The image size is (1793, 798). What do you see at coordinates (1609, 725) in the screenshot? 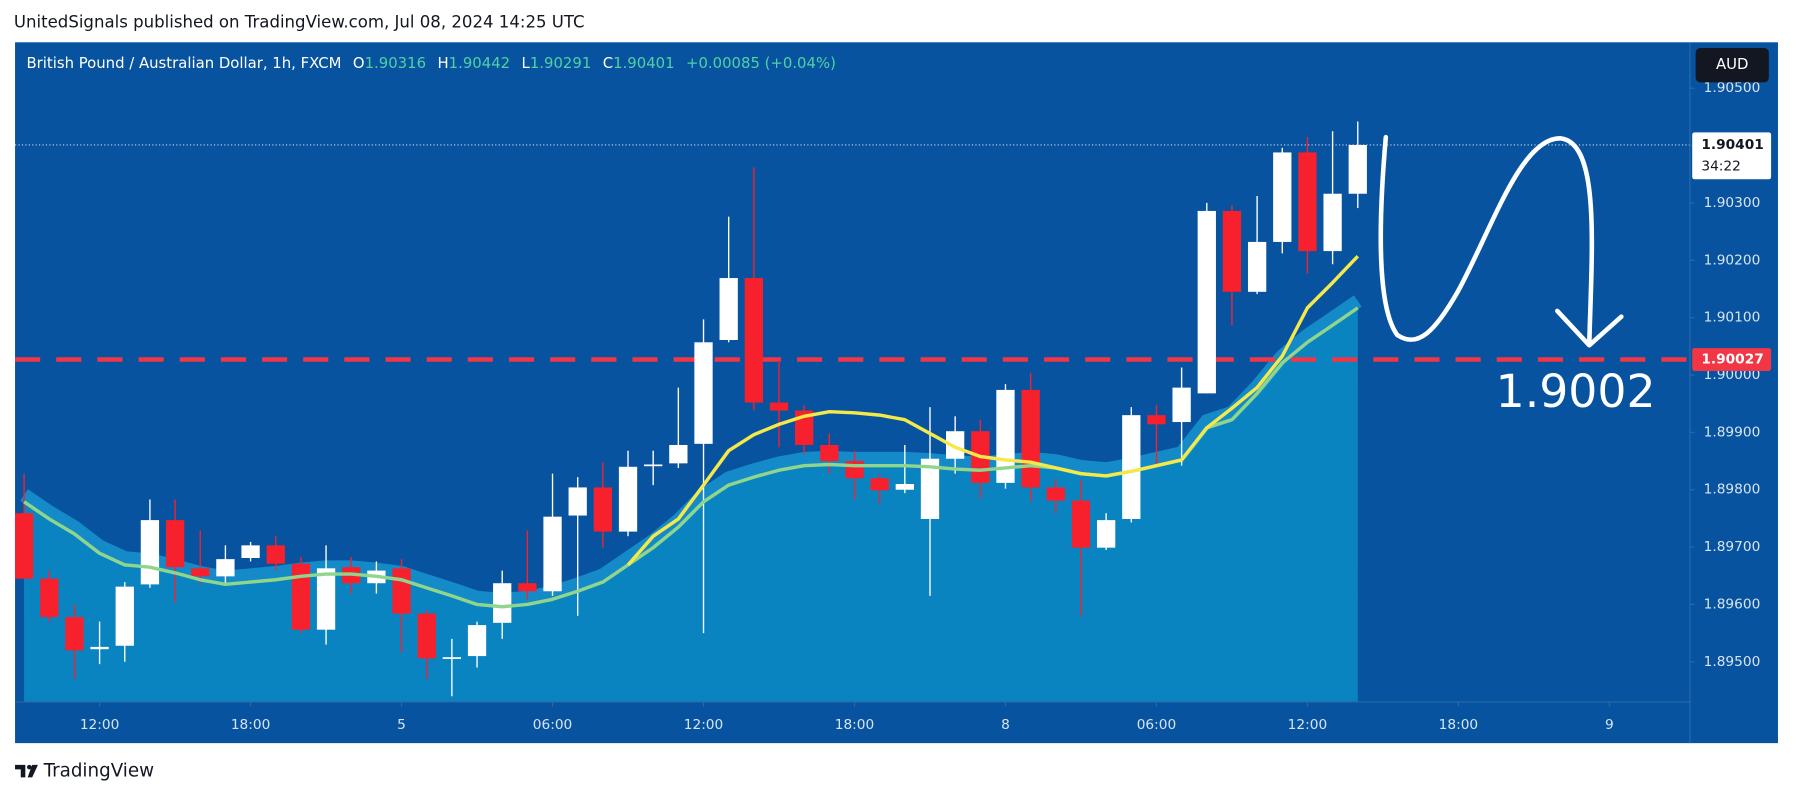
I see `x-tick-label: 9` at bounding box center [1609, 725].